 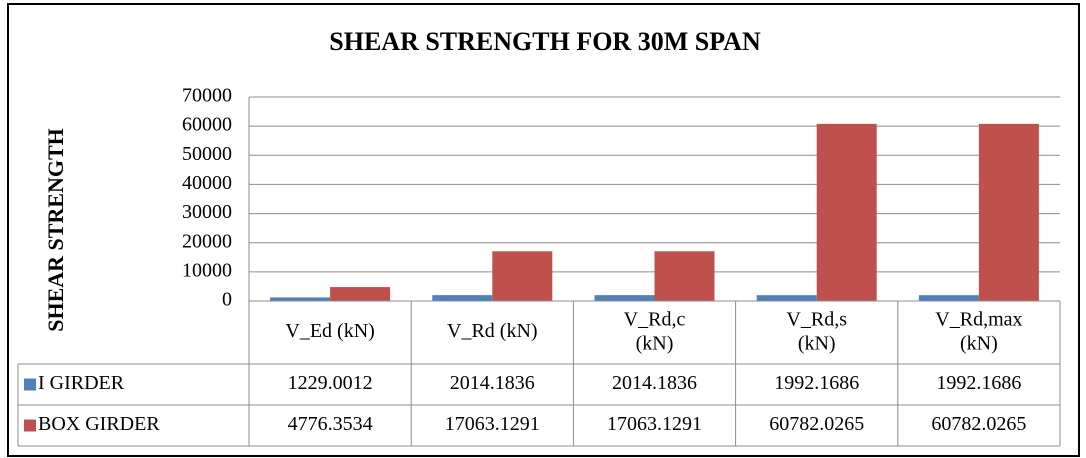 What do you see at coordinates (655, 331) in the screenshot?
I see `x-tick-label: V_Rd,c (kN)` at bounding box center [655, 331].